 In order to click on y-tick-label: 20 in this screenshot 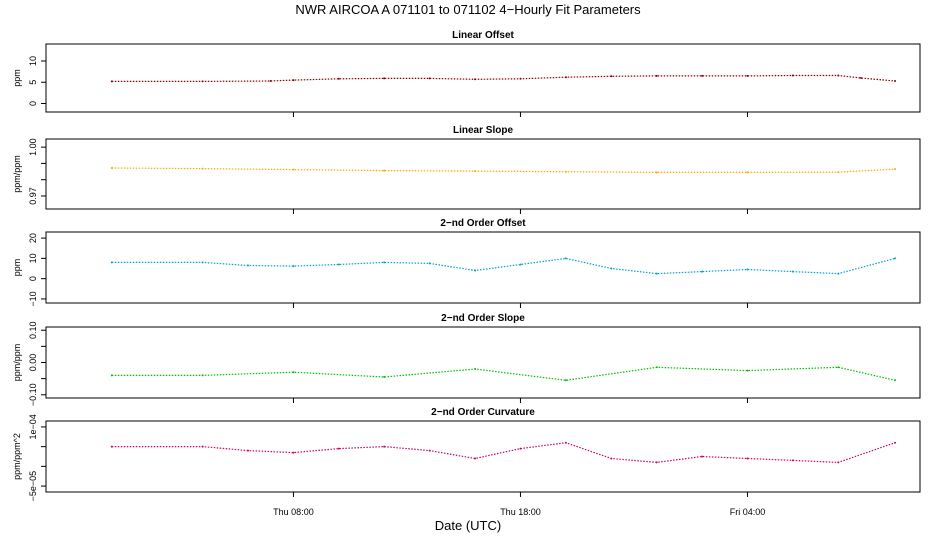, I will do `click(33, 238)`.